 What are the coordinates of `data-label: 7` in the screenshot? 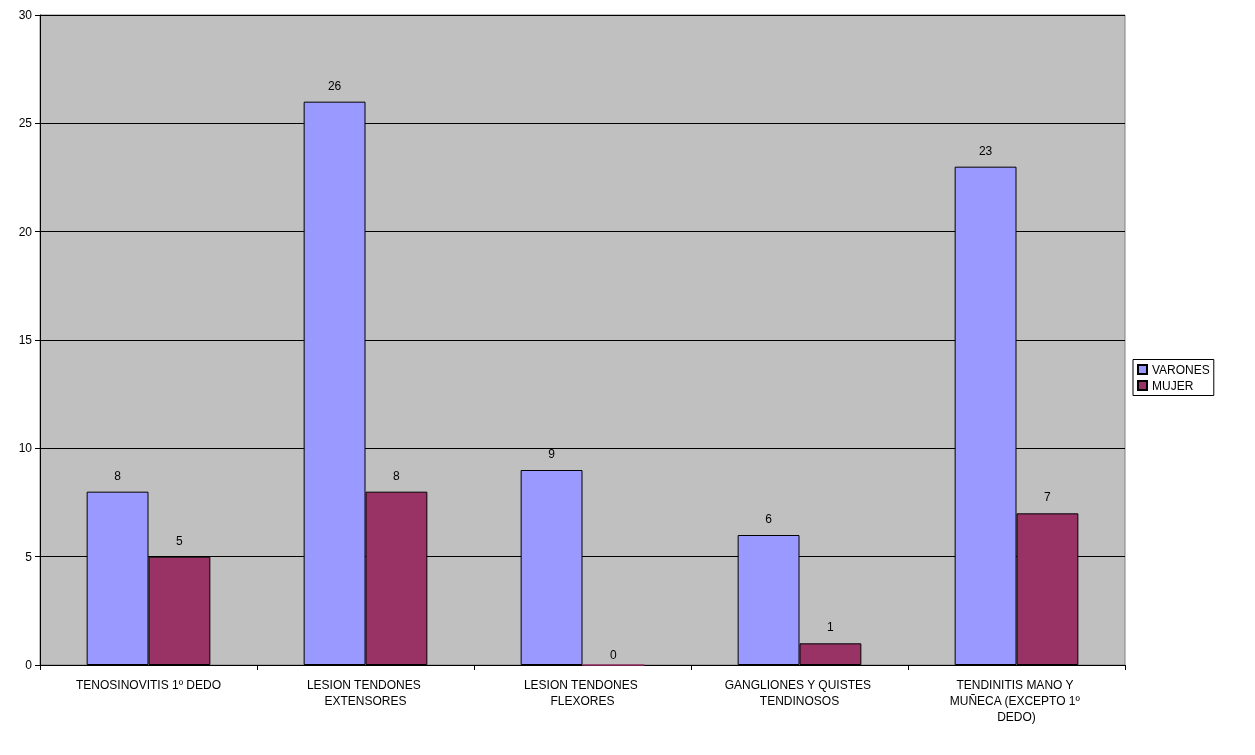 It's located at (1048, 497).